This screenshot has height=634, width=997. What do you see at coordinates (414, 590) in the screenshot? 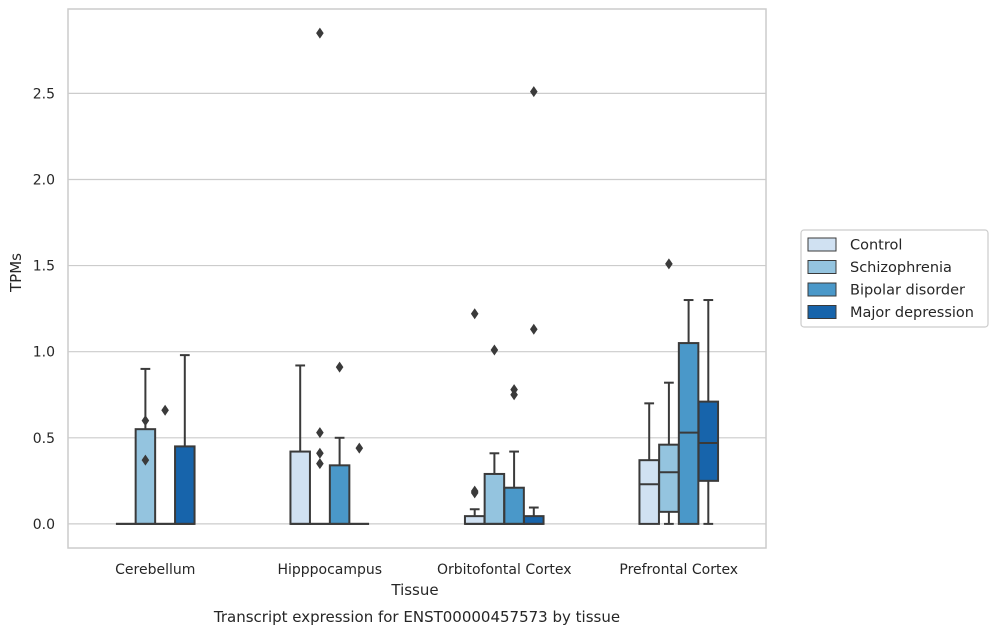
I see `x-axis-label: Tissue` at bounding box center [414, 590].